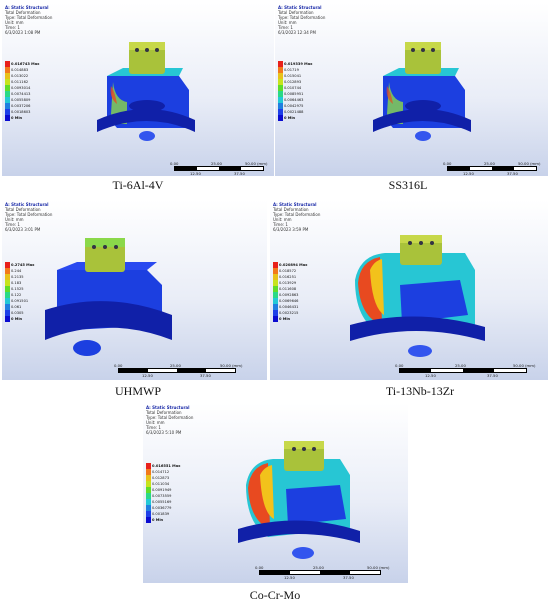 This screenshot has width=550, height=608. Describe the element at coordinates (20, 82) in the screenshot. I see `legend-value: 0.011162` at that location.